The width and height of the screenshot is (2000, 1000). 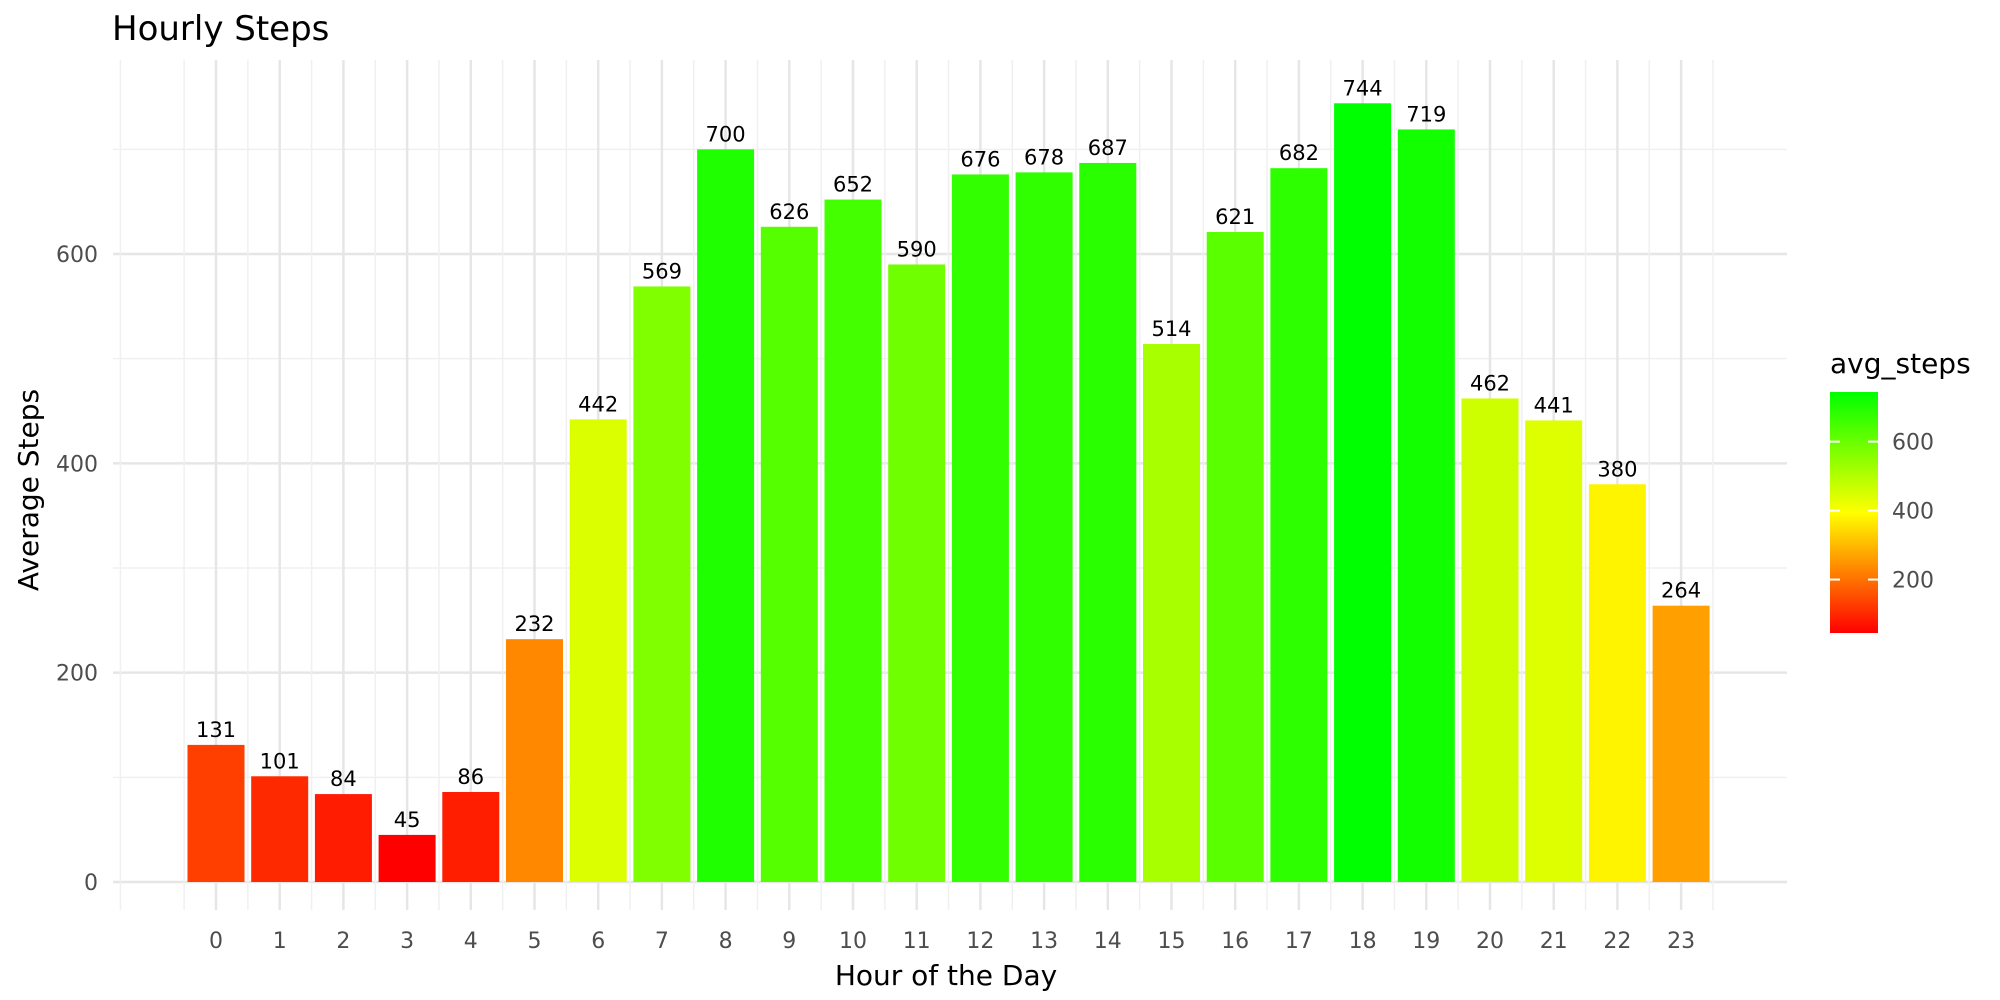 What do you see at coordinates (1617, 469) in the screenshot?
I see `bar-value-label: 380` at bounding box center [1617, 469].